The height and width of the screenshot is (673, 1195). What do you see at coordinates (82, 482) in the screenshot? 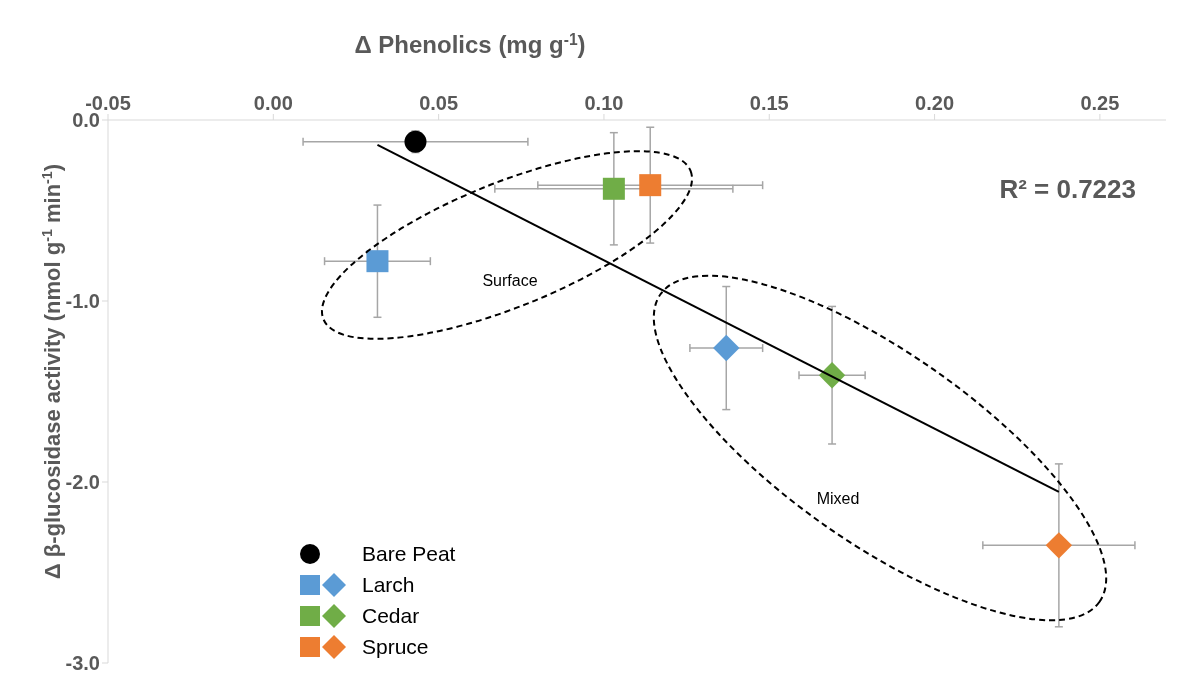
I see `y-tick-label: -2.0` at bounding box center [82, 482].